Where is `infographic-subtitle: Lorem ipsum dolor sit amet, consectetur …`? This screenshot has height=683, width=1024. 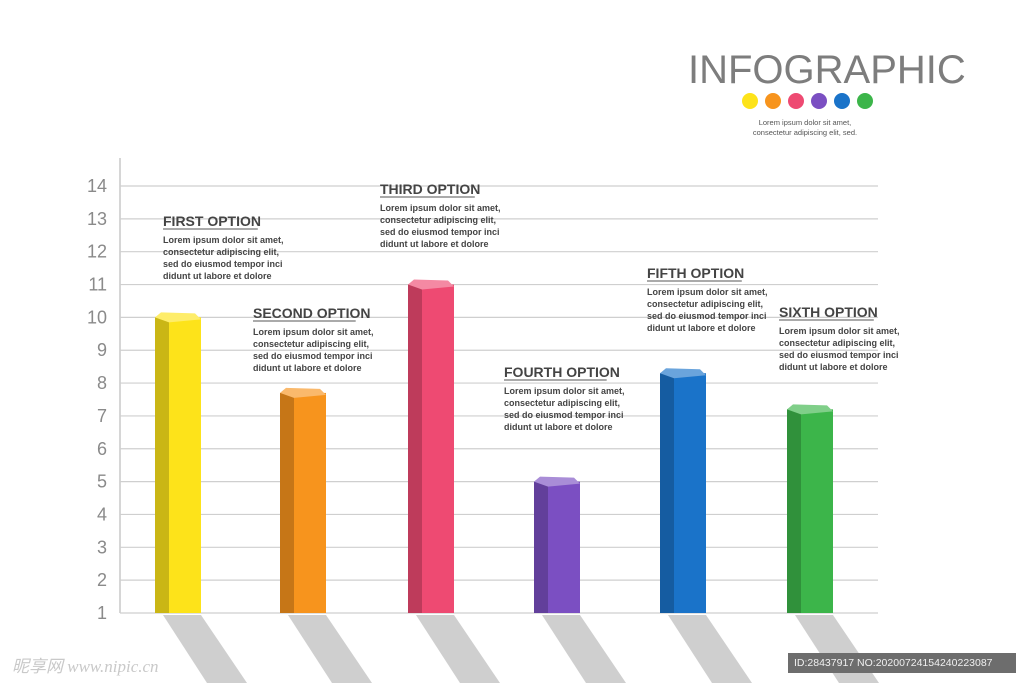
infographic-subtitle: Lorem ipsum dolor sit amet, consectetur … is located at coordinates (805, 128).